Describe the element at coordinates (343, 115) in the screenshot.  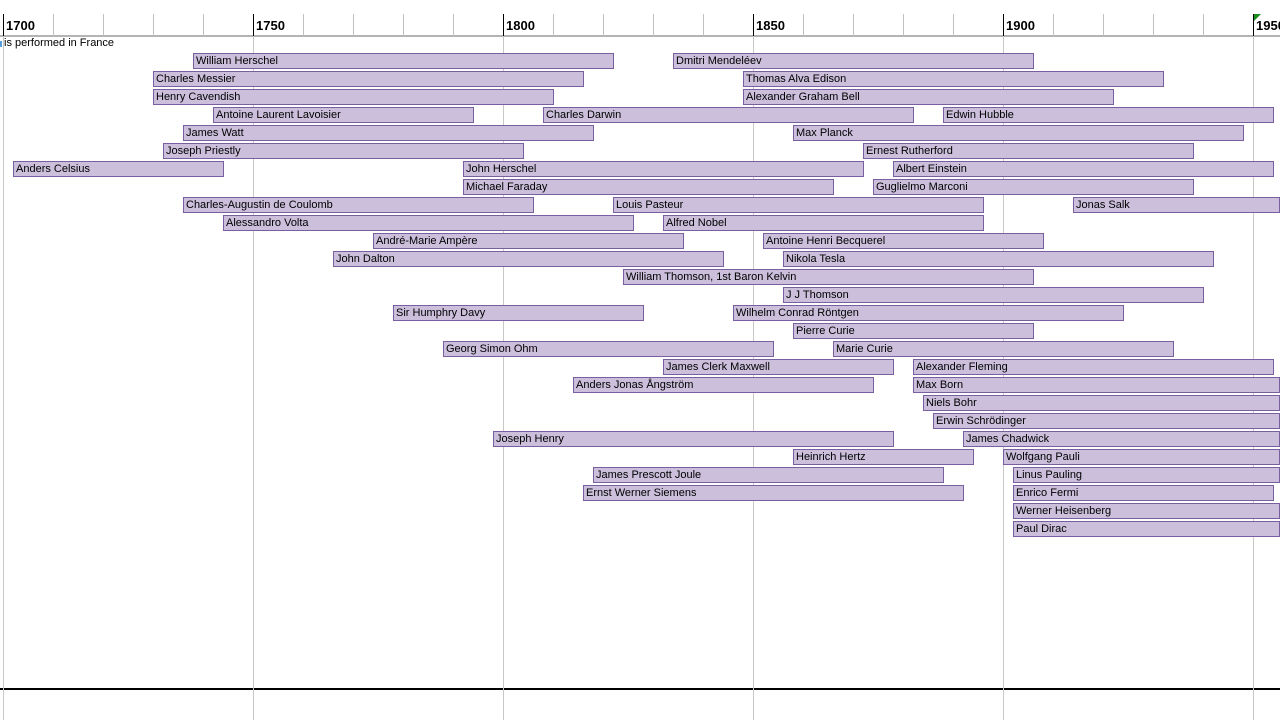
I see `event-bar: Antoine Laurent Lavoisier` at that location.